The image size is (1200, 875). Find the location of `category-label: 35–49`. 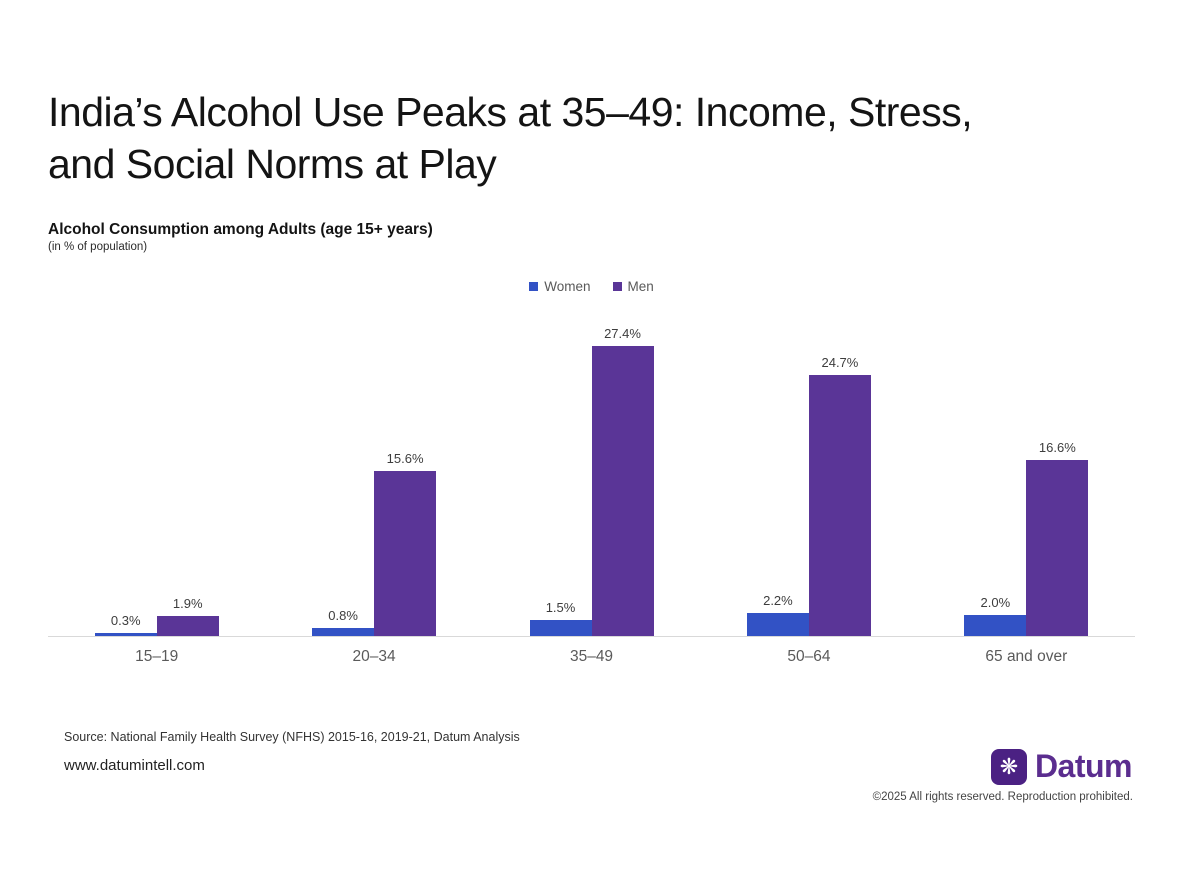

category-label: 35–49 is located at coordinates (591, 656).